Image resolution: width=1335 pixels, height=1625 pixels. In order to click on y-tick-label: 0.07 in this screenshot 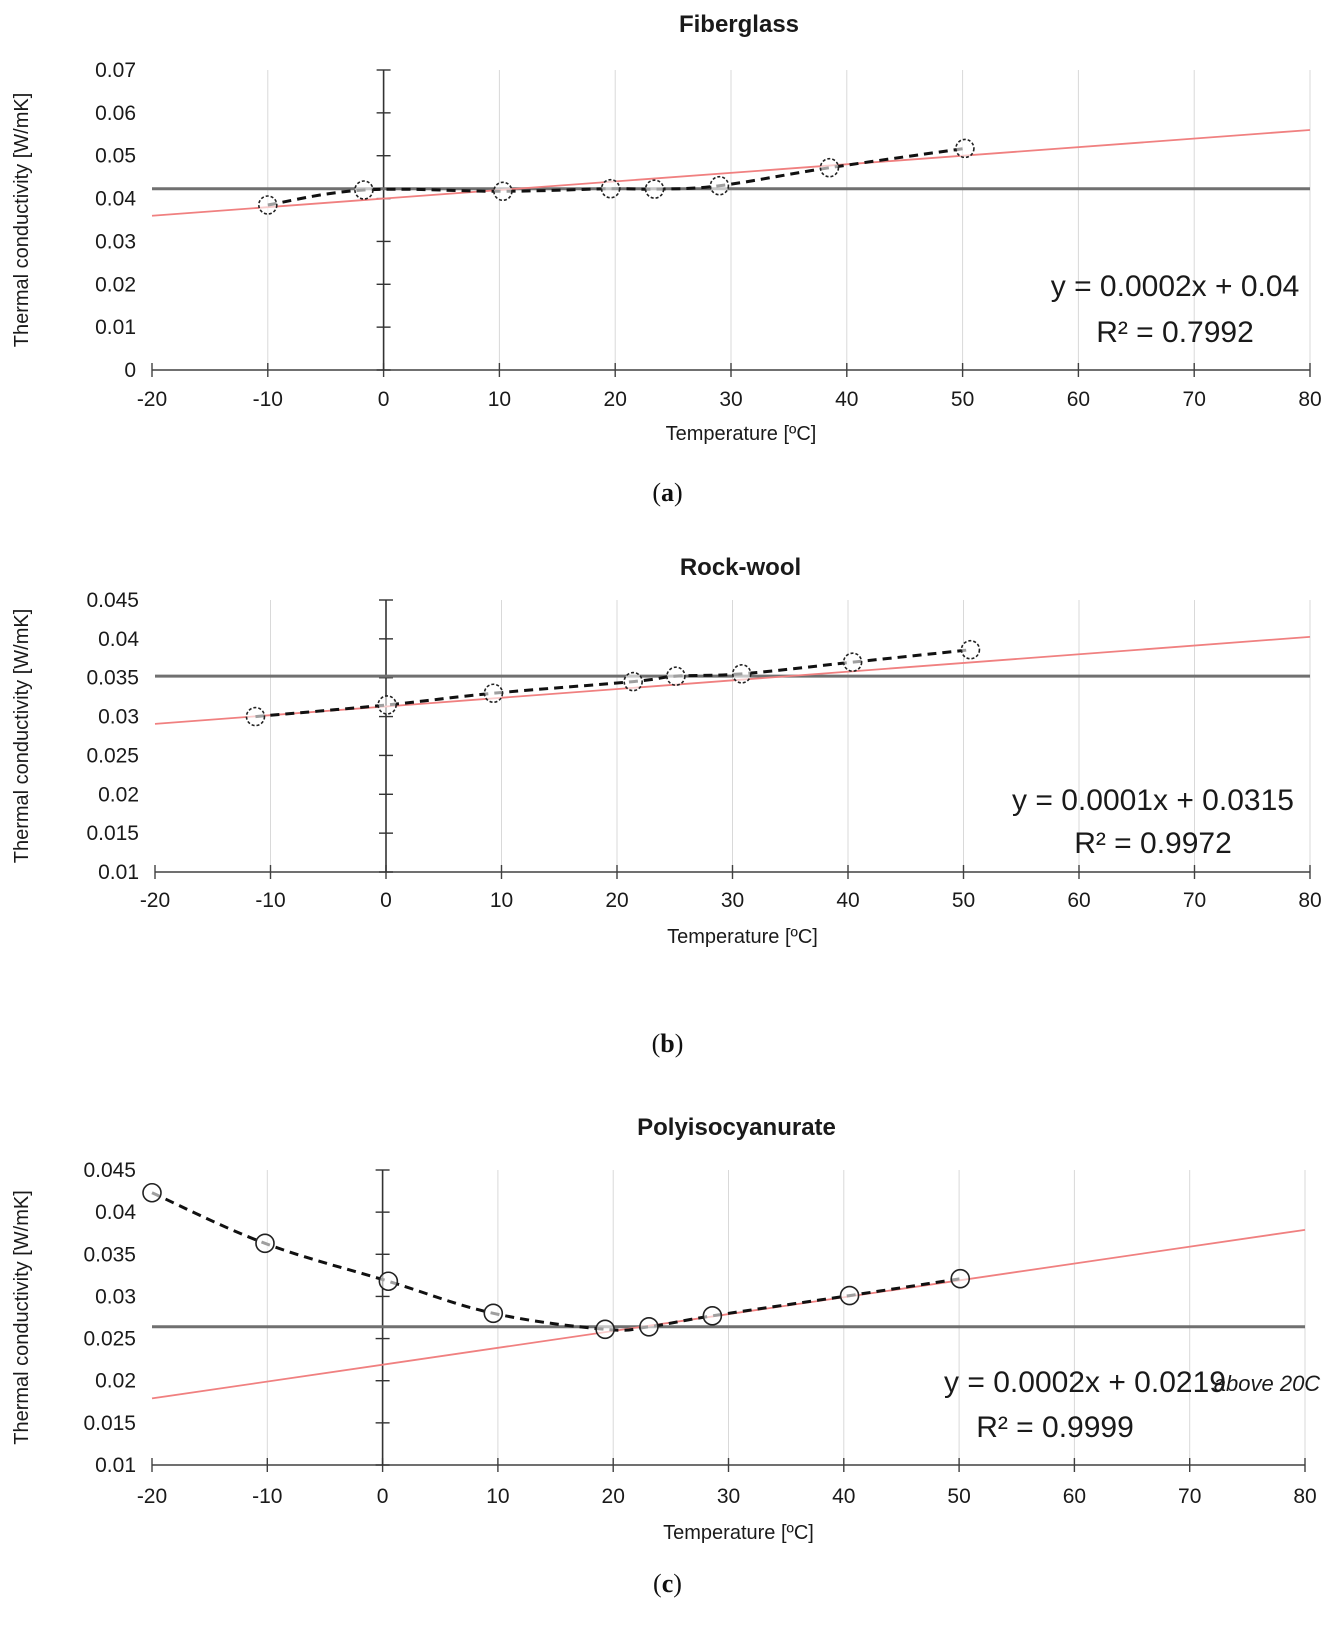, I will do `click(115, 70)`.